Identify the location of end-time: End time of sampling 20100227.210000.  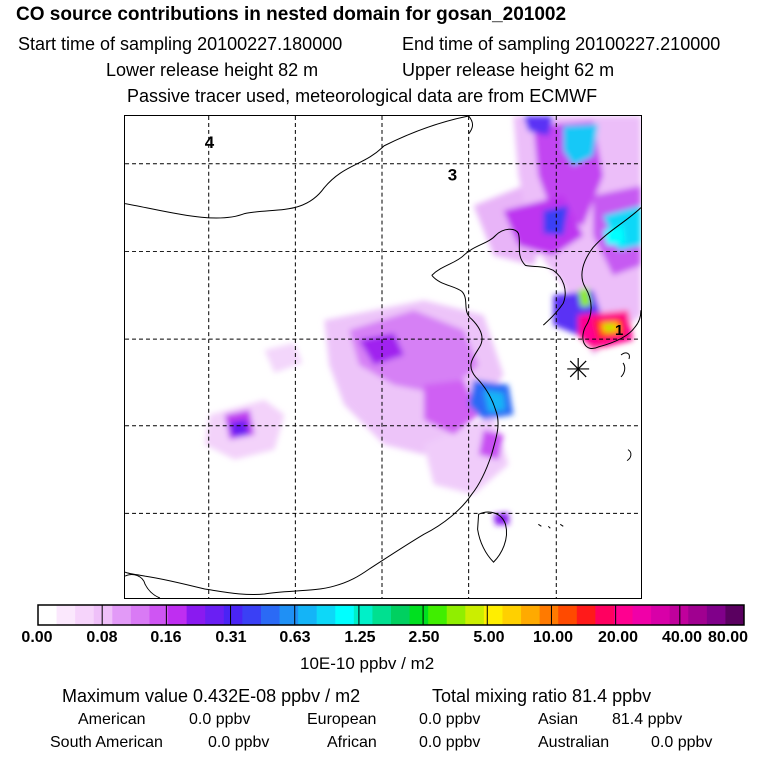
(561, 44).